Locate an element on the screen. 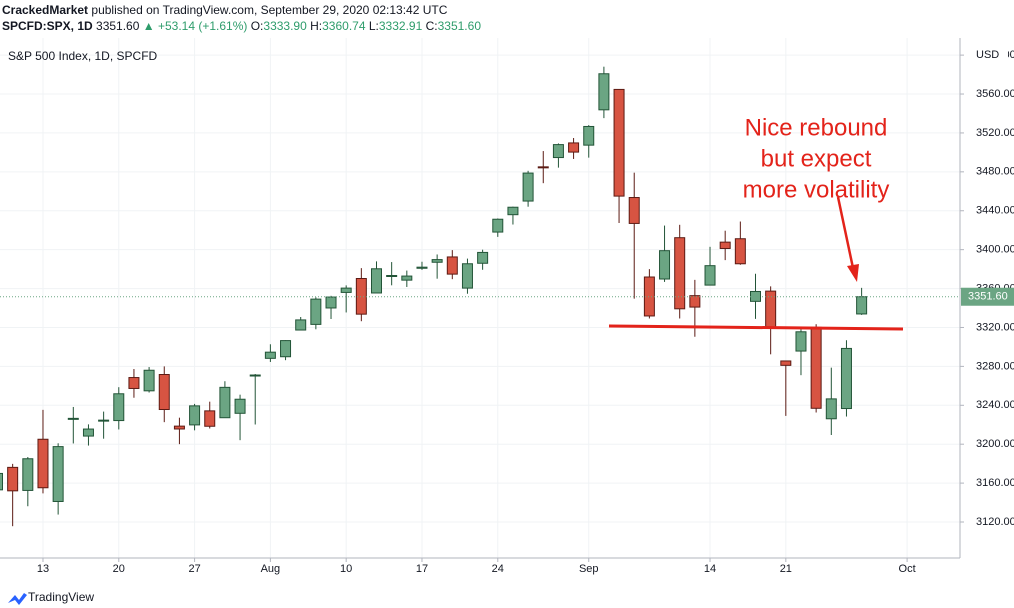  low-value: 3332.91 is located at coordinates (400, 26).